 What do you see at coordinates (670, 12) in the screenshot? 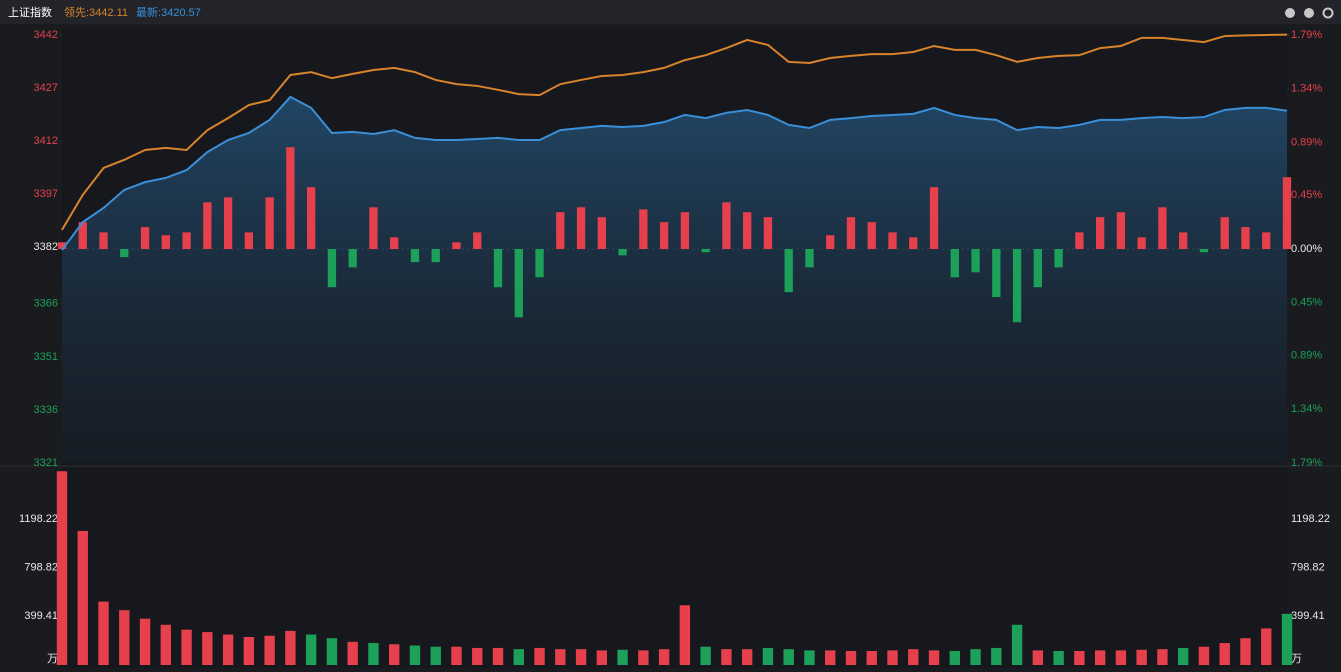
I see `header-bar` at bounding box center [670, 12].